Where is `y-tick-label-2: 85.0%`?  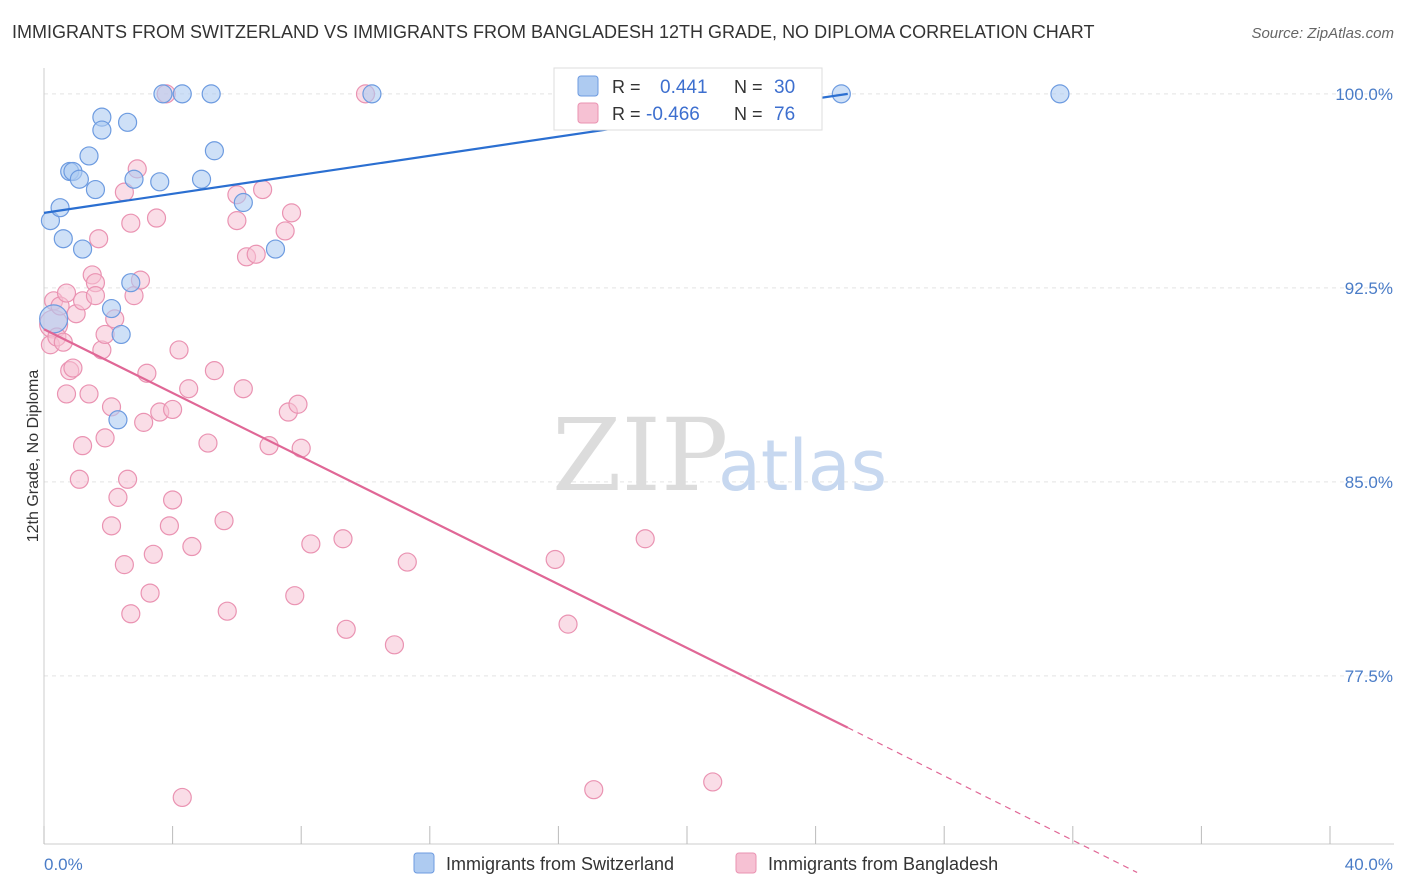 y-tick-label-2: 85.0% is located at coordinates (1369, 482).